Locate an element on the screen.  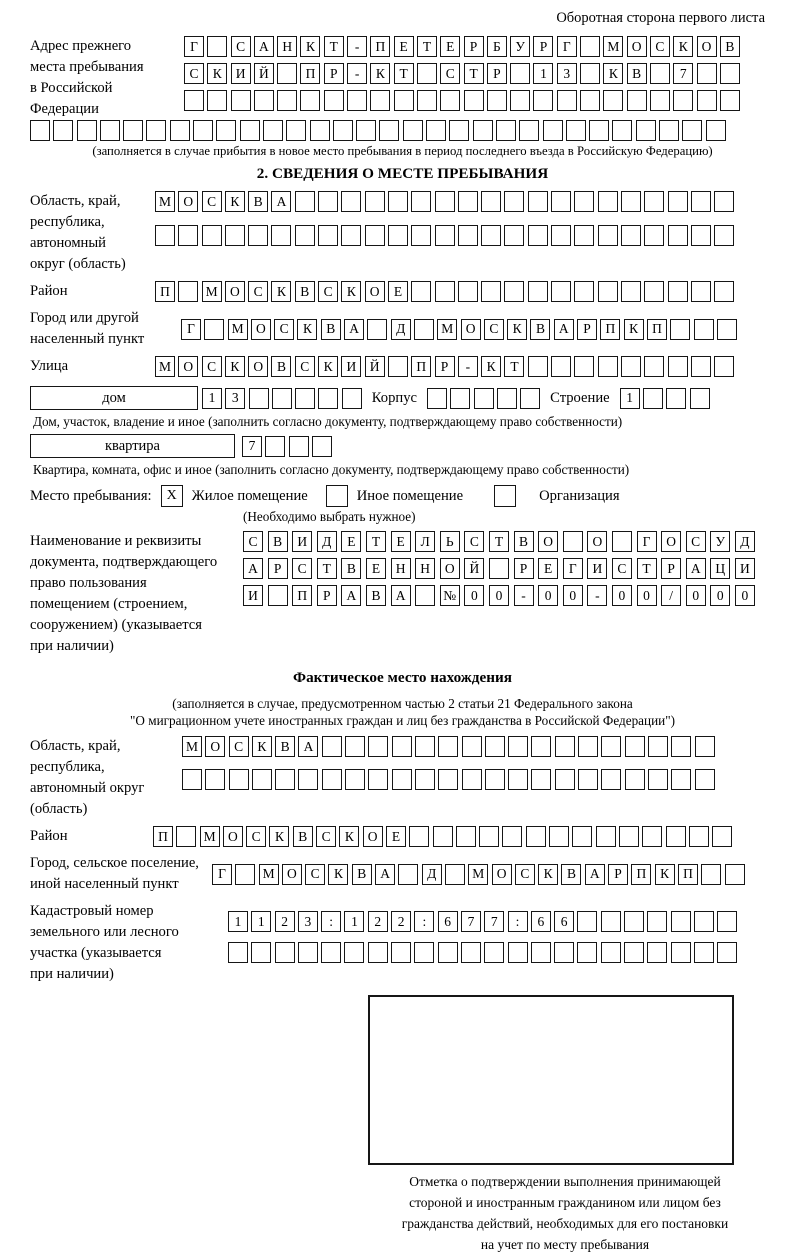
char-cell: У is located at coordinates (520, 46).